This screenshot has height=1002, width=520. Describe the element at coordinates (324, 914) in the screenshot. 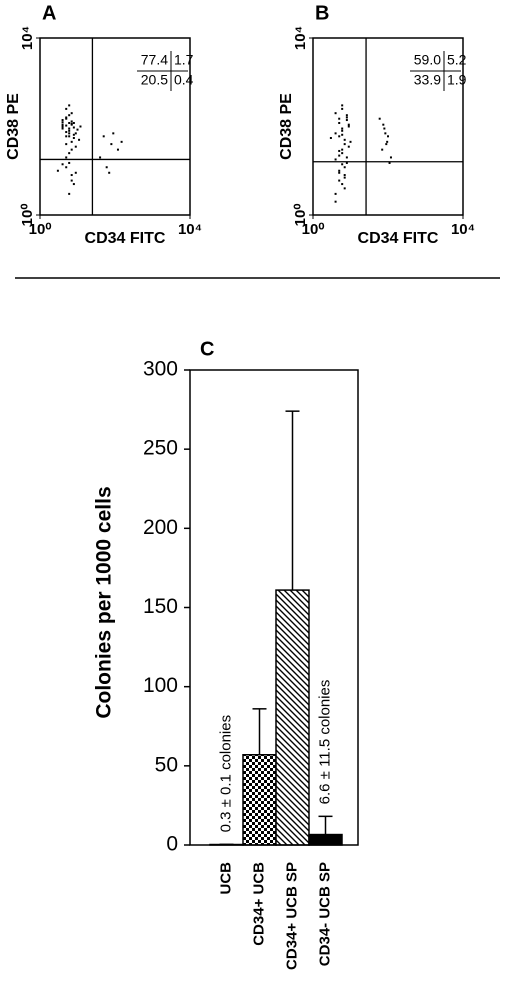

I see `x-tick-label: CD34- UCB SP` at that location.